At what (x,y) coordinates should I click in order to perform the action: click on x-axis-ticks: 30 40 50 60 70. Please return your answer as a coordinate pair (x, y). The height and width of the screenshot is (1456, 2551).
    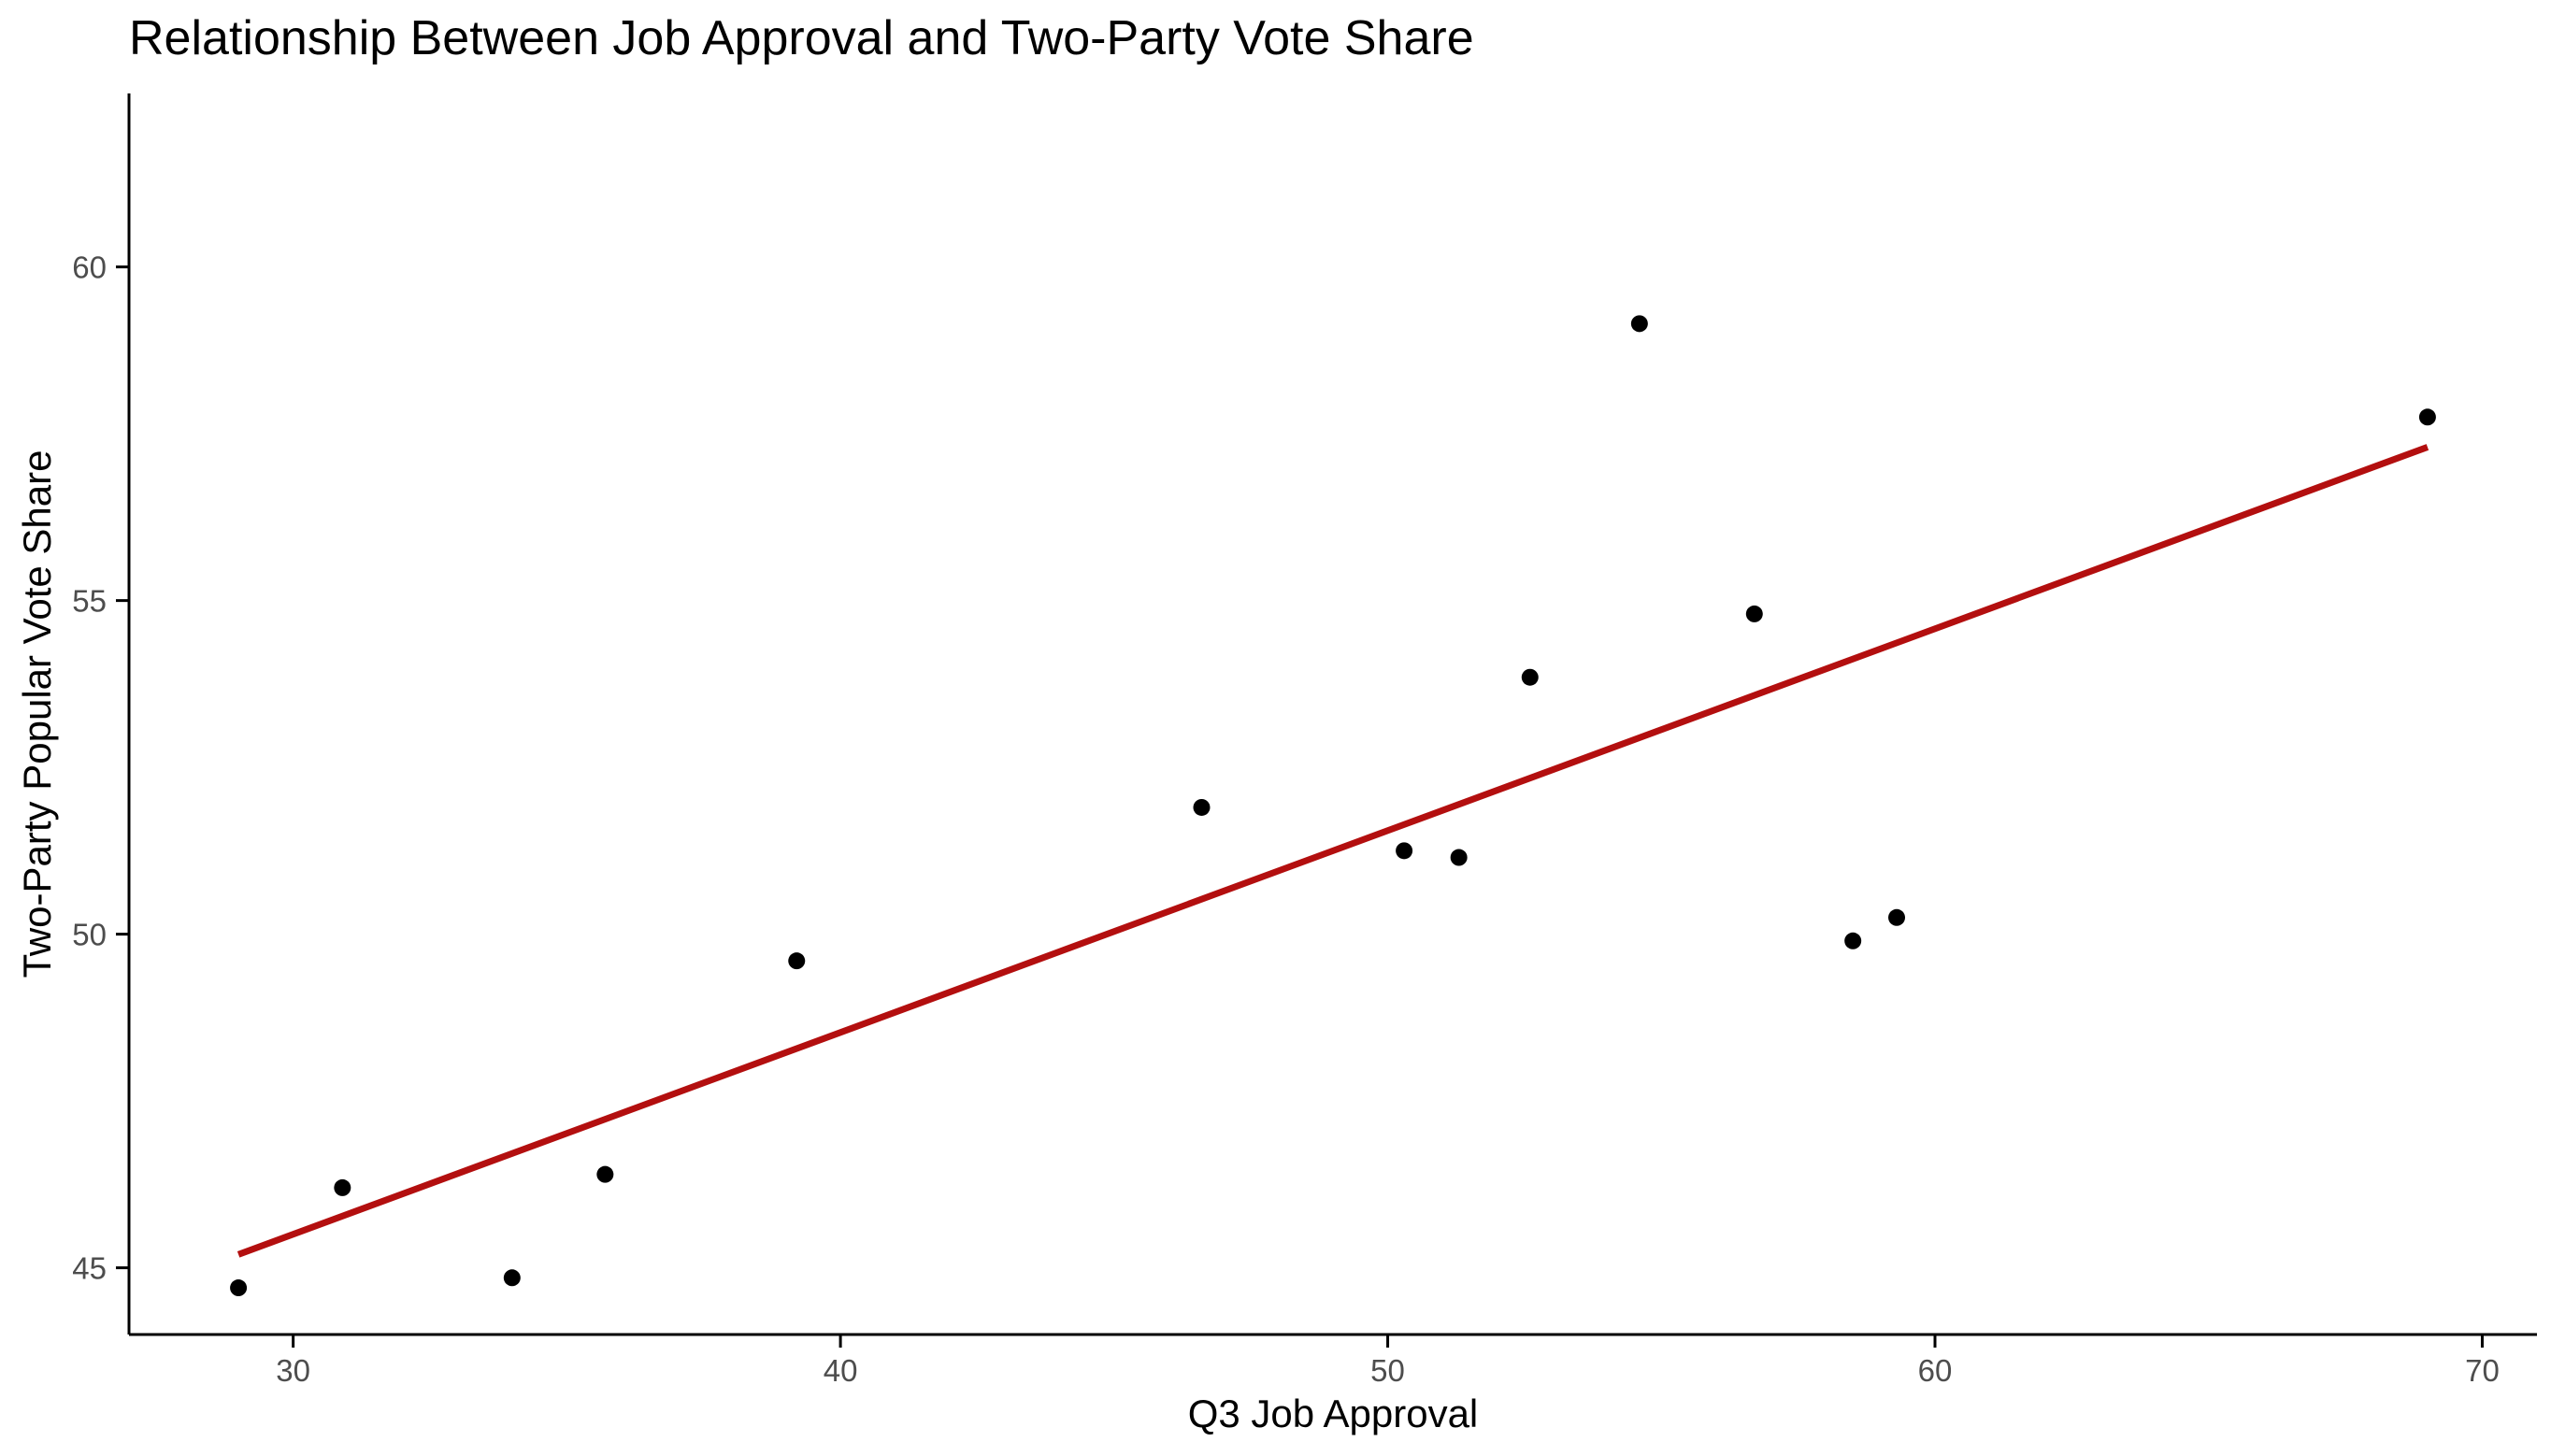
    Looking at the image, I should click on (1388, 1361).